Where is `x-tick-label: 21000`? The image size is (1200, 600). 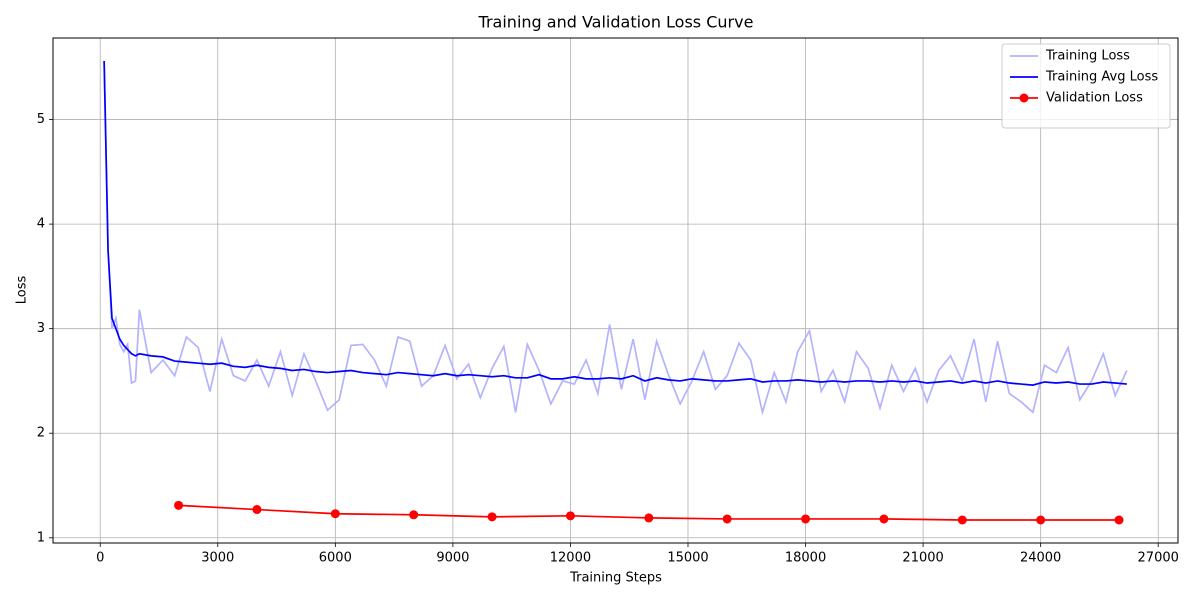 x-tick-label: 21000 is located at coordinates (922, 558).